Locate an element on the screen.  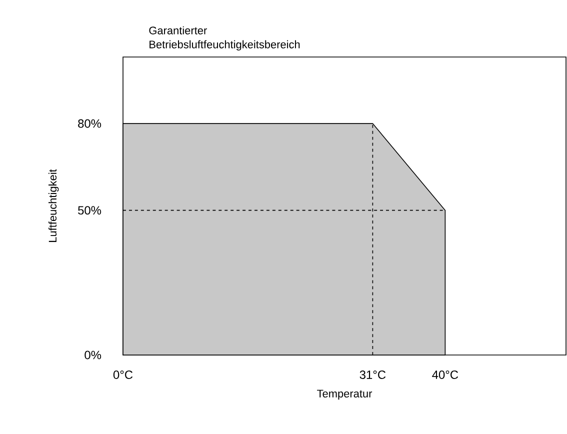
x-tick-label: 31°C is located at coordinates (373, 374).